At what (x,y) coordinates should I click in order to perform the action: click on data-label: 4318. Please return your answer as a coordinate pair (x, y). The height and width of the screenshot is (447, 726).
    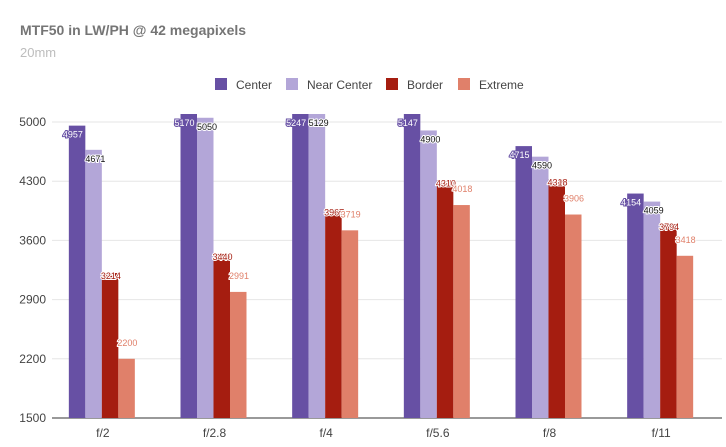
    Looking at the image, I should click on (558, 183).